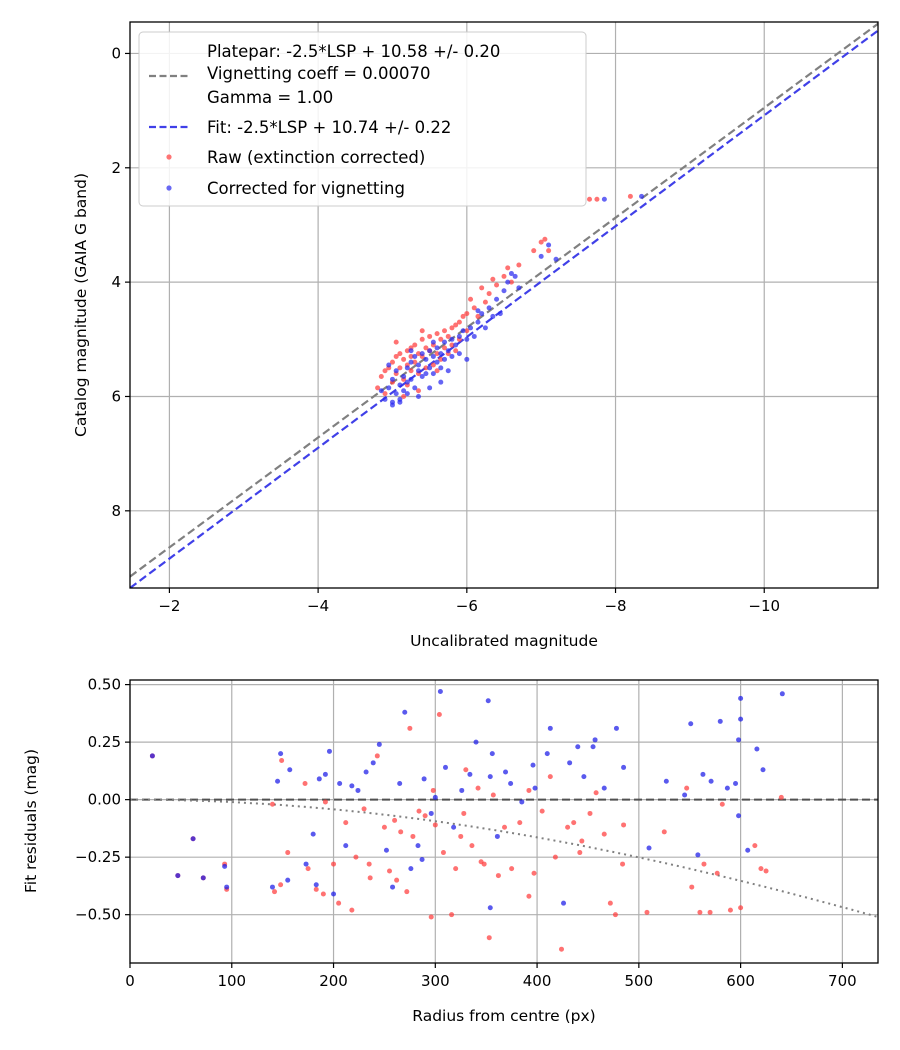 The width and height of the screenshot is (900, 1050). I want to click on x-tick-label: 700, so click(842, 981).